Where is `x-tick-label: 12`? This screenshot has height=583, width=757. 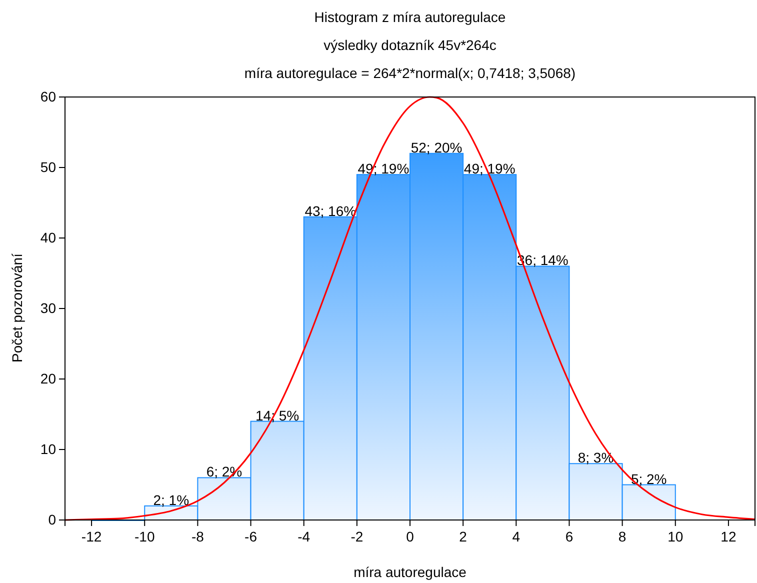
x-tick-label: 12 is located at coordinates (728, 536).